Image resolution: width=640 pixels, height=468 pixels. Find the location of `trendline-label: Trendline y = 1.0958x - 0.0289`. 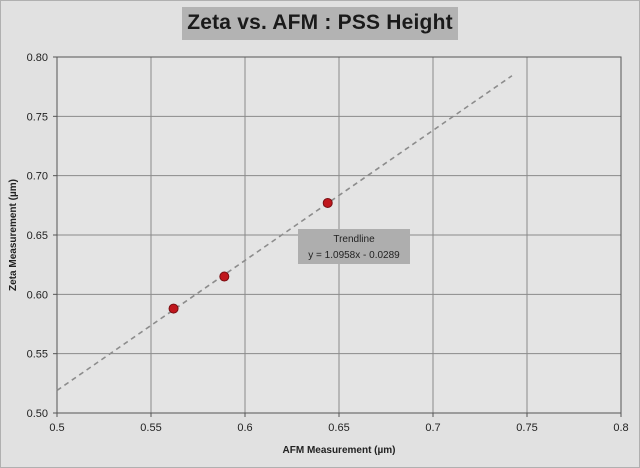

trendline-label: Trendline y = 1.0958x - 0.0289 is located at coordinates (354, 246).